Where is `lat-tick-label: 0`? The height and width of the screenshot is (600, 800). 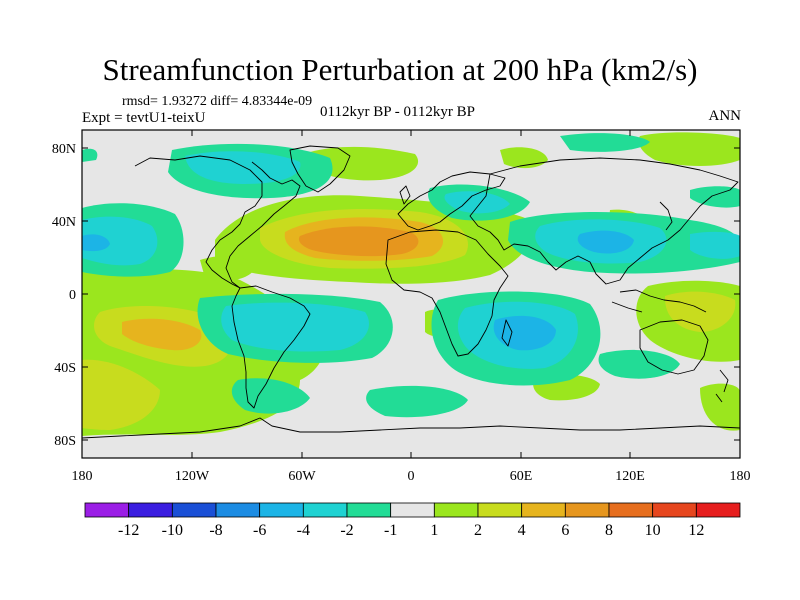
lat-tick-label: 0 is located at coordinates (72, 295).